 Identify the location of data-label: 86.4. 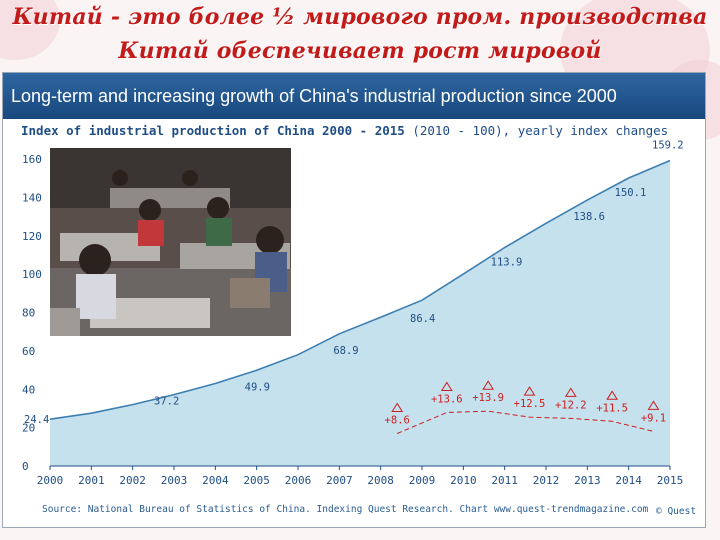
(422, 319).